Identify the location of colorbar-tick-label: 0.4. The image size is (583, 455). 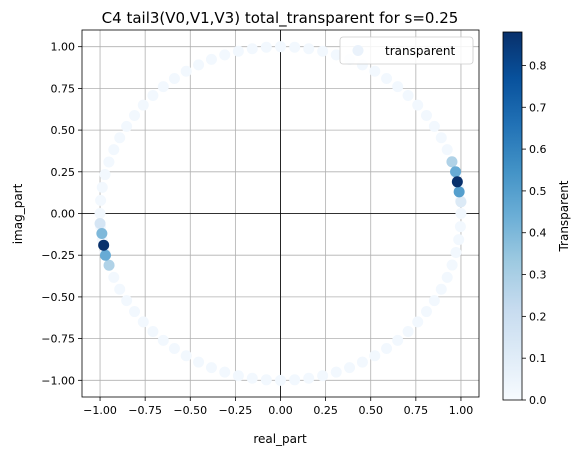
(538, 233).